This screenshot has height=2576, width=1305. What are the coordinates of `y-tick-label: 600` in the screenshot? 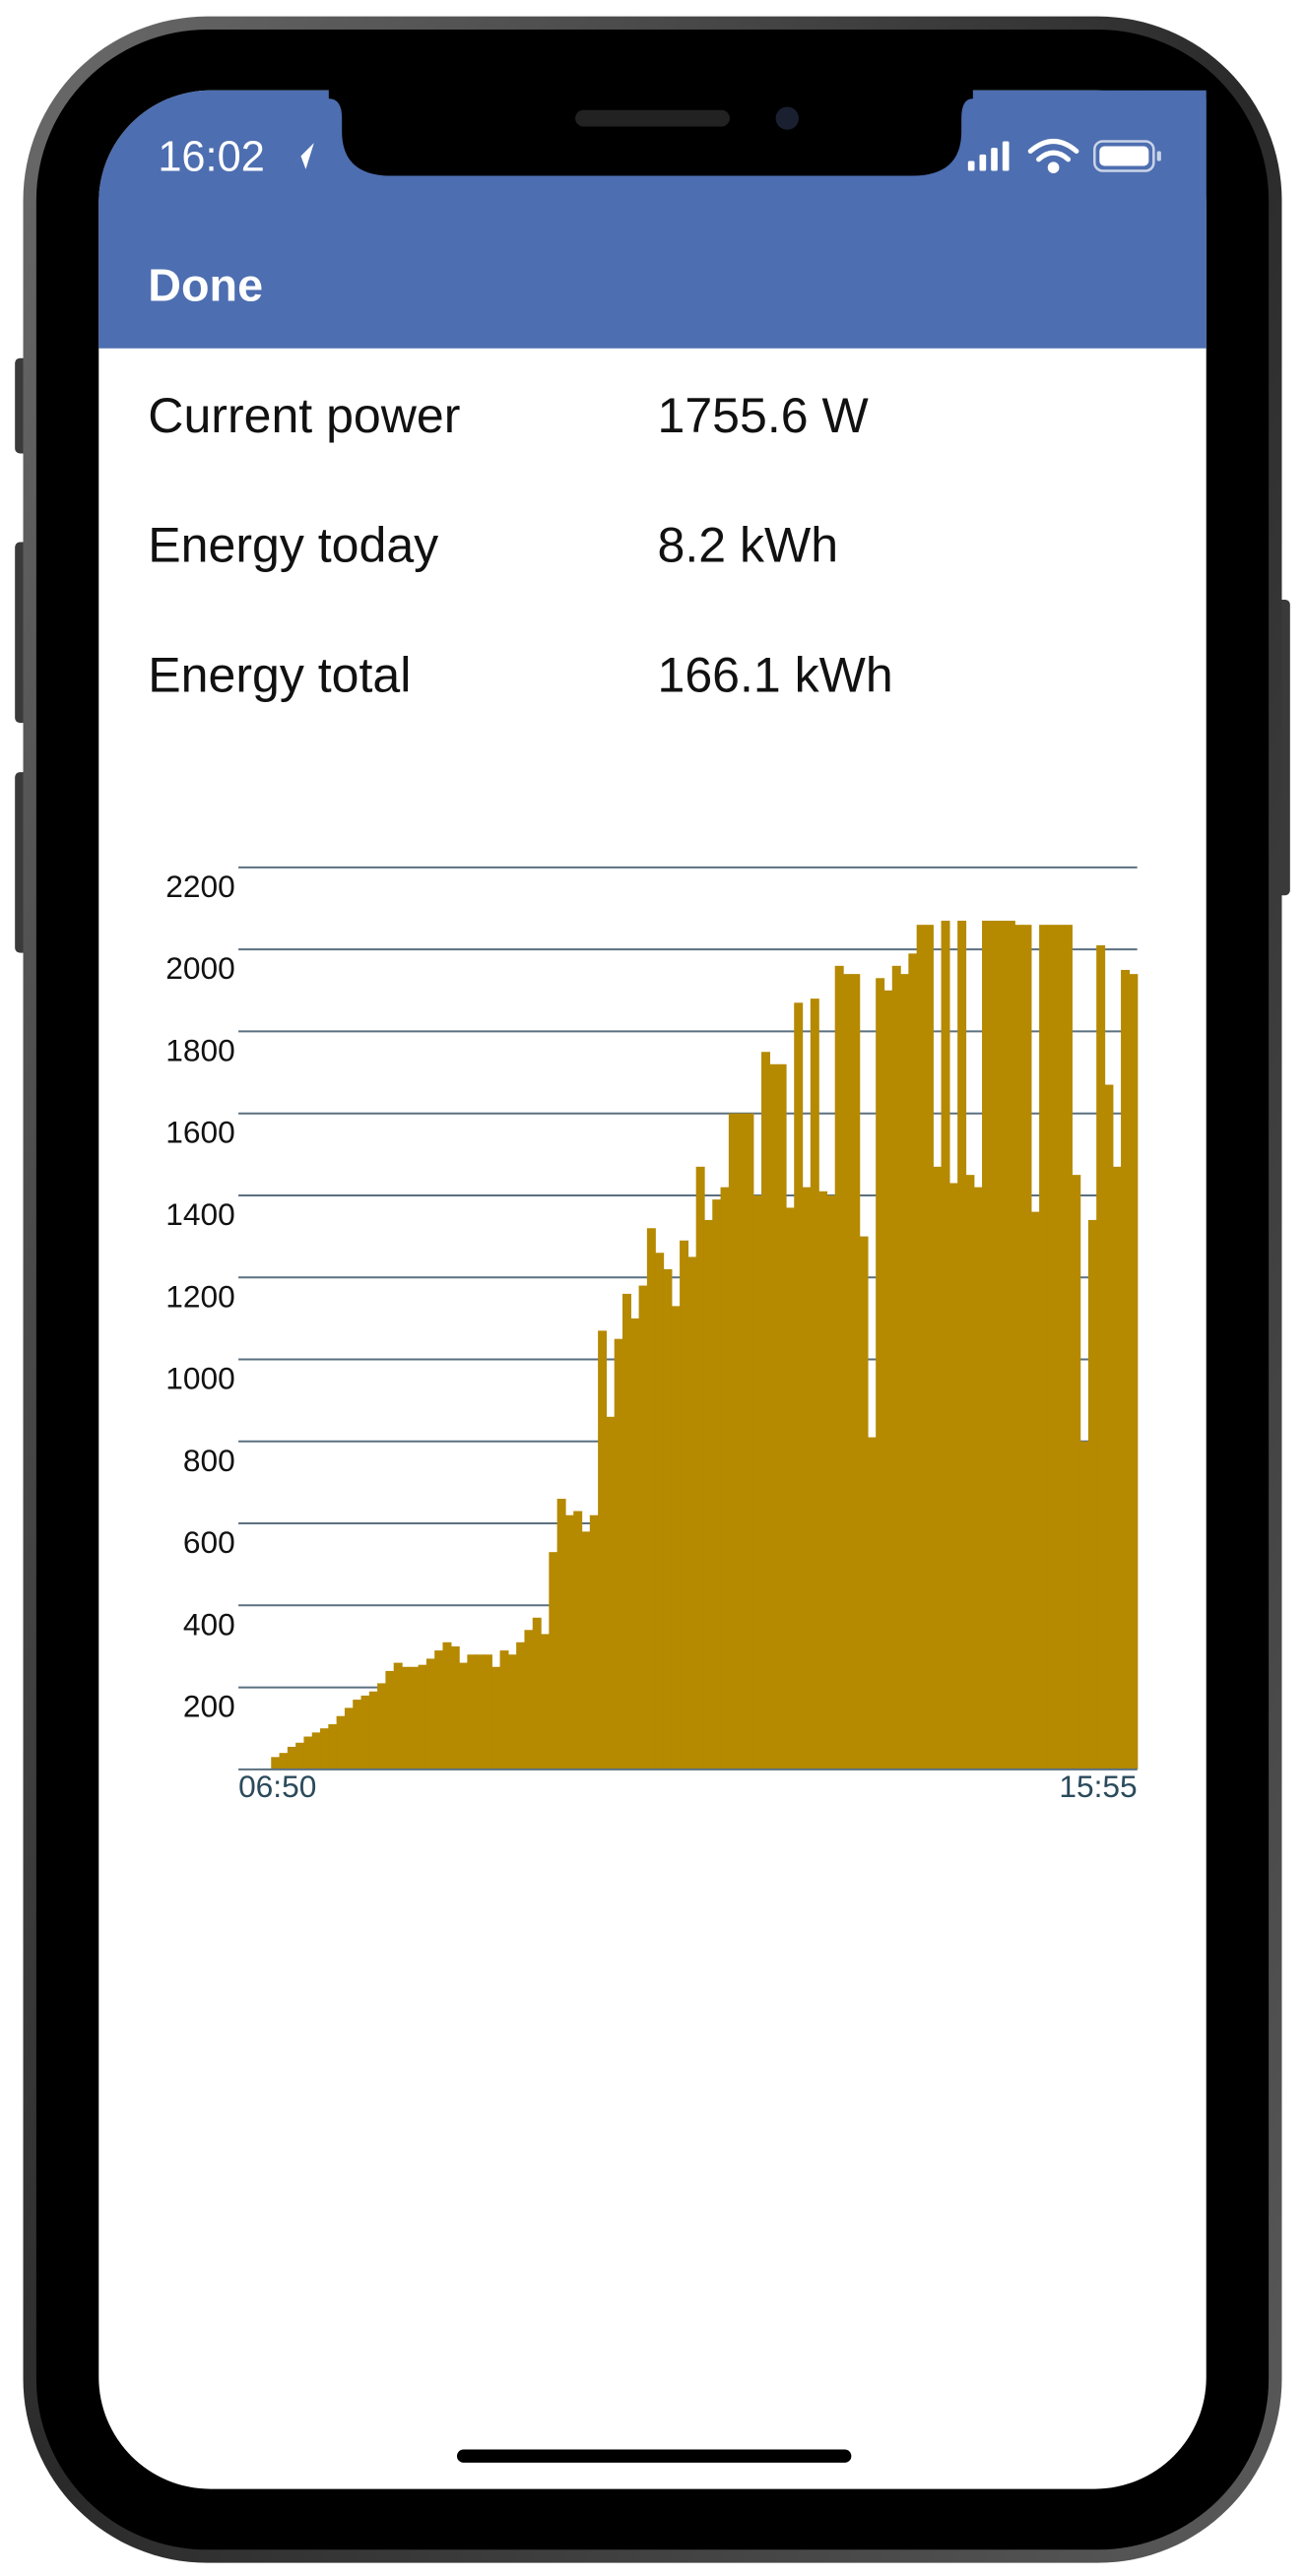 It's located at (209, 1542).